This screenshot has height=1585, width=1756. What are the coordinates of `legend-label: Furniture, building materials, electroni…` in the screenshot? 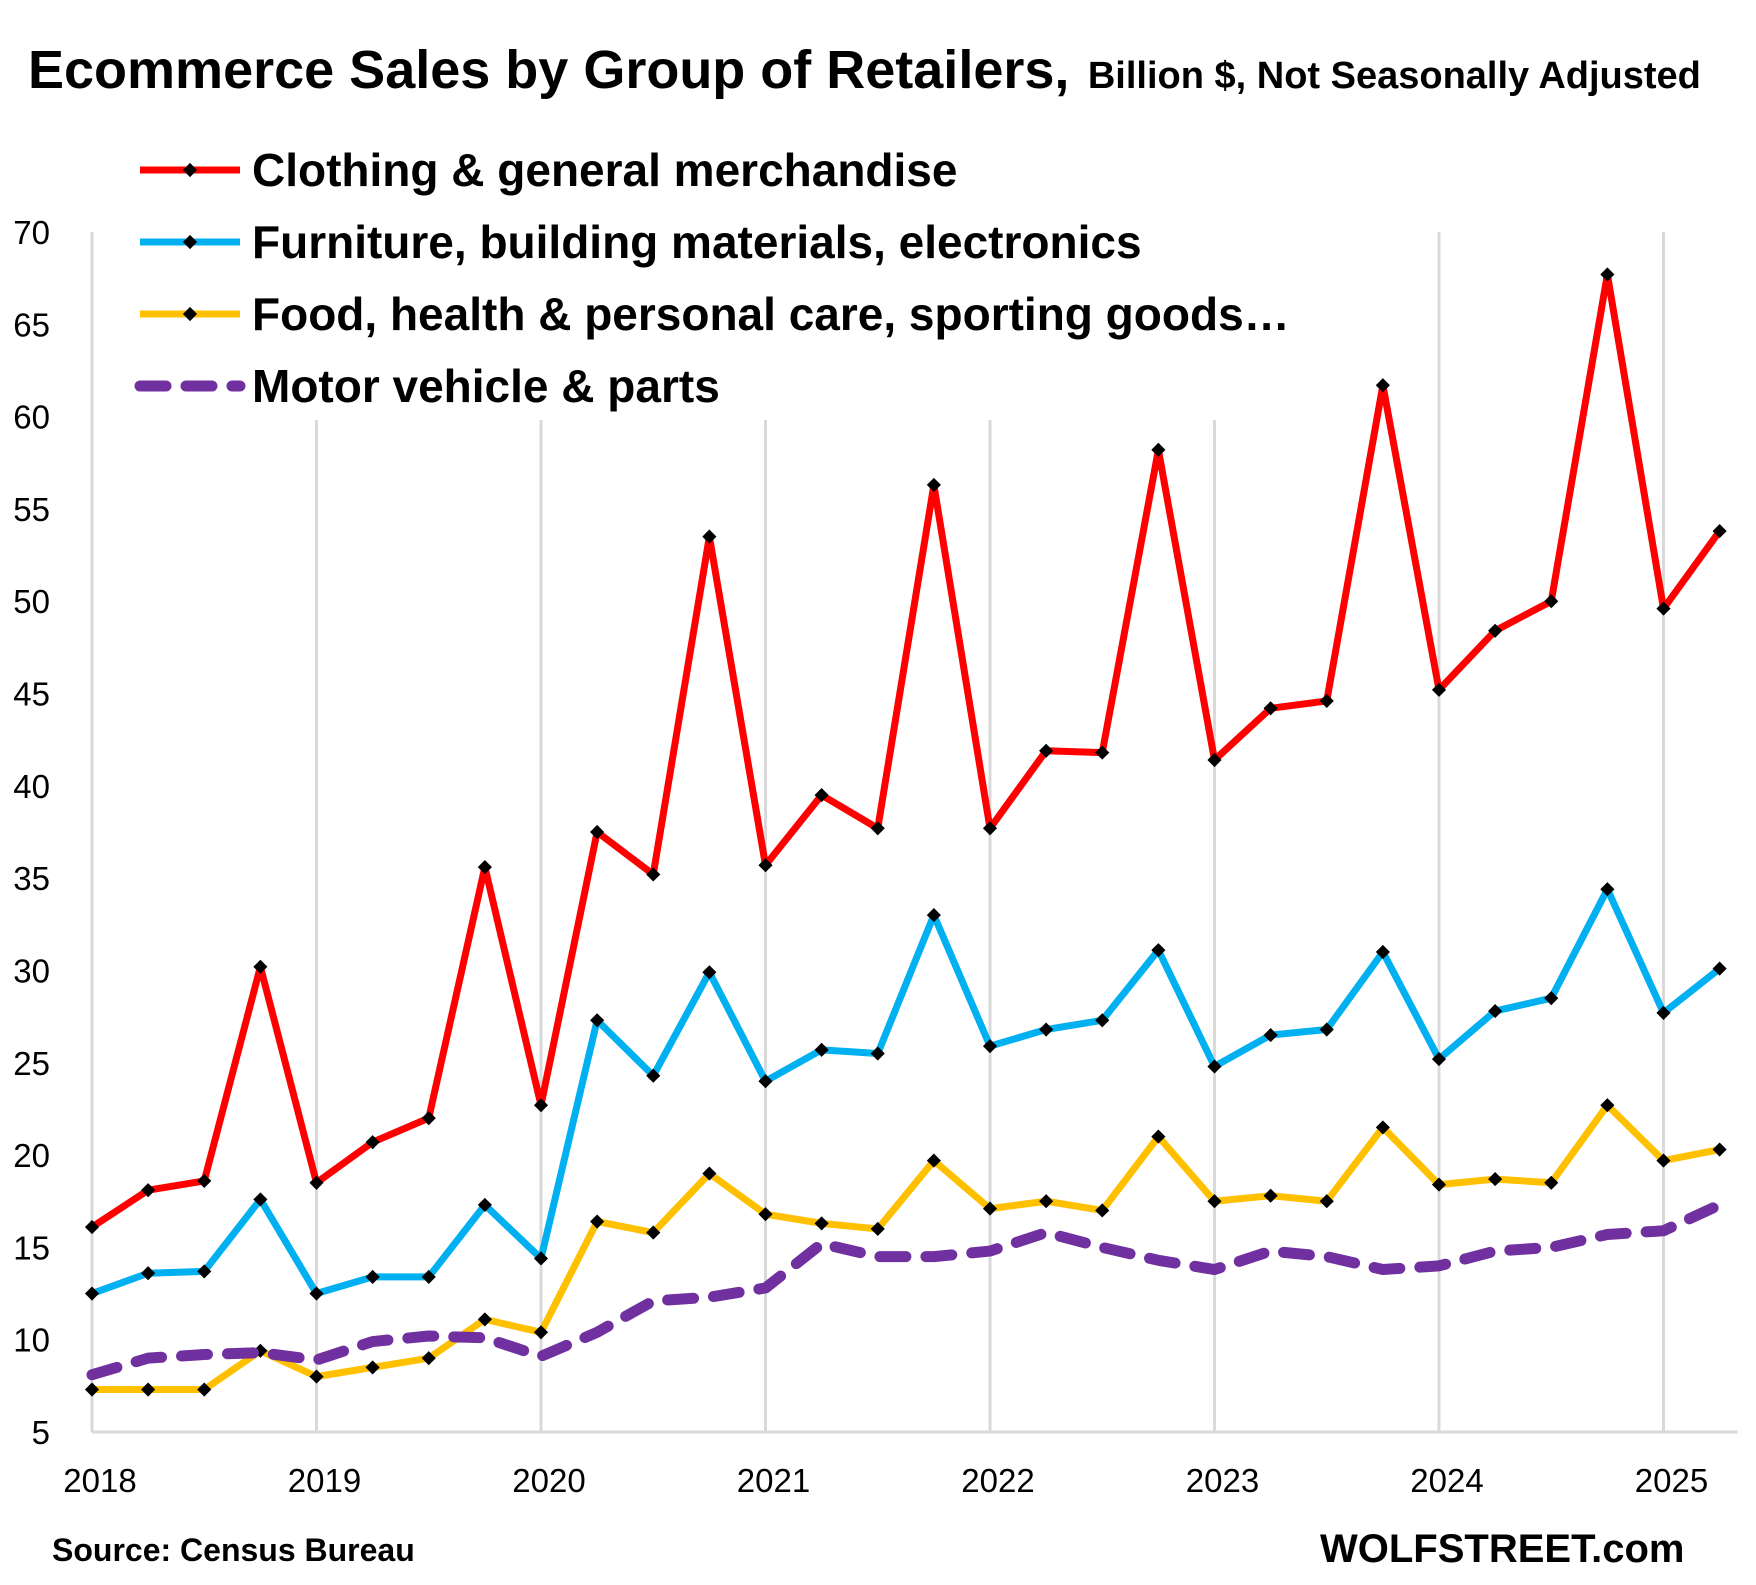 It's located at (697, 242).